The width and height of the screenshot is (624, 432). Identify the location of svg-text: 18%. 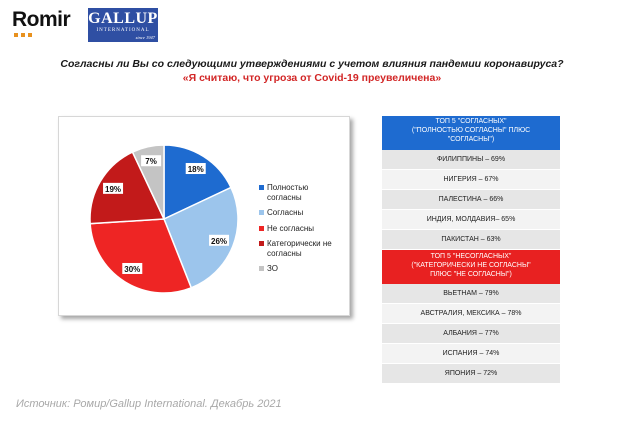
(196, 169).